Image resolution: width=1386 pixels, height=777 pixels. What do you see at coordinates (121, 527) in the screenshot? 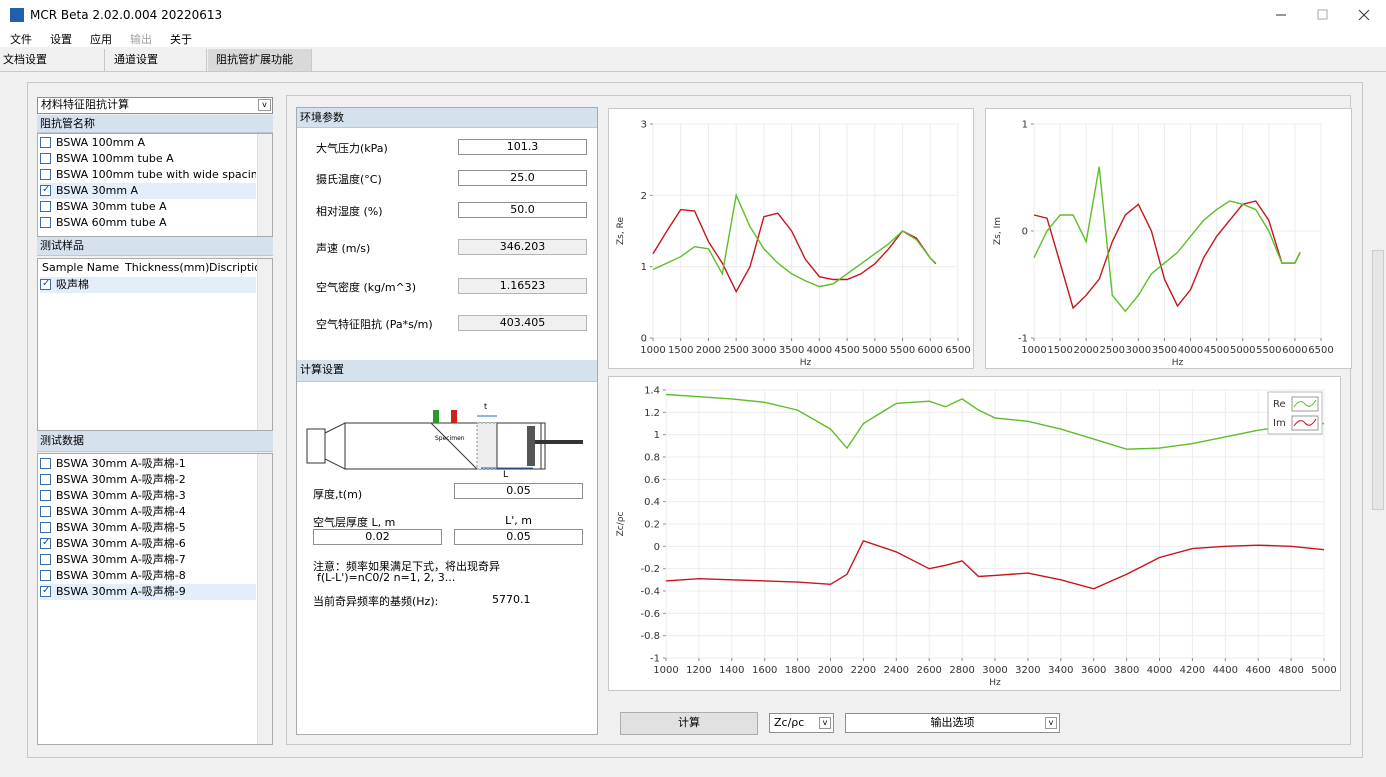
I see `list-label: BSWA 30mm A-吸声棉-5` at bounding box center [121, 527].